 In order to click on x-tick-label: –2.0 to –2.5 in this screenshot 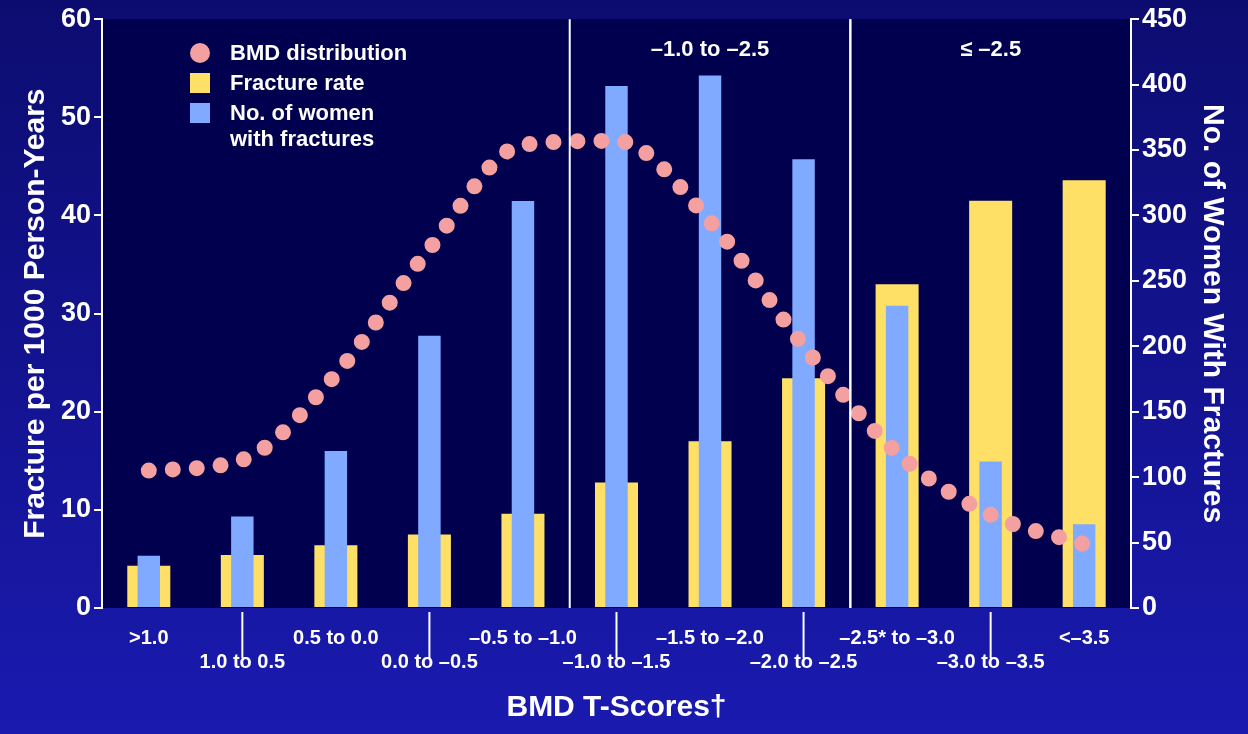, I will do `click(803, 660)`.